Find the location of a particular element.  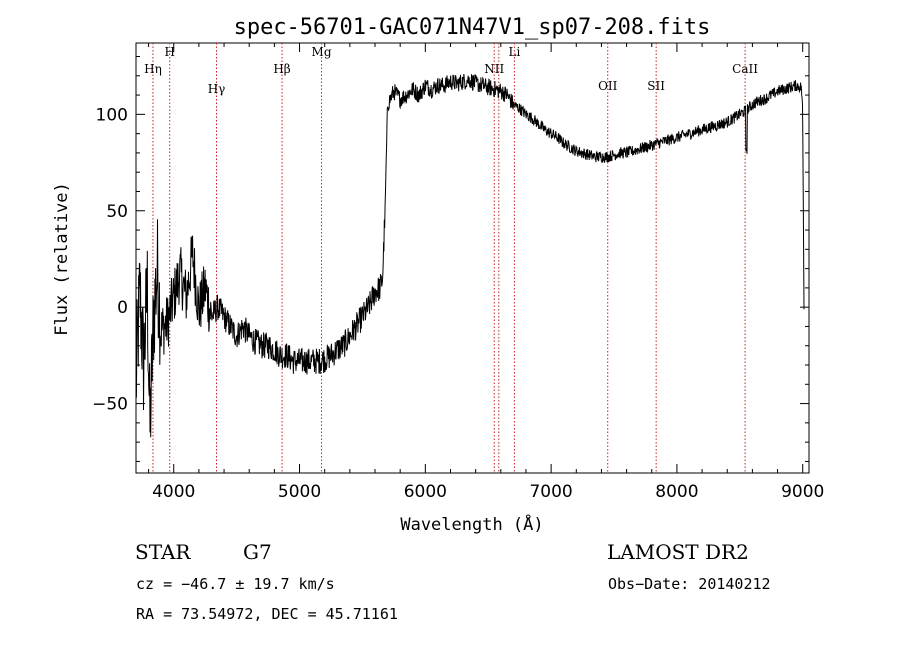

survey-name: LAMOST DR2 is located at coordinates (678, 552).